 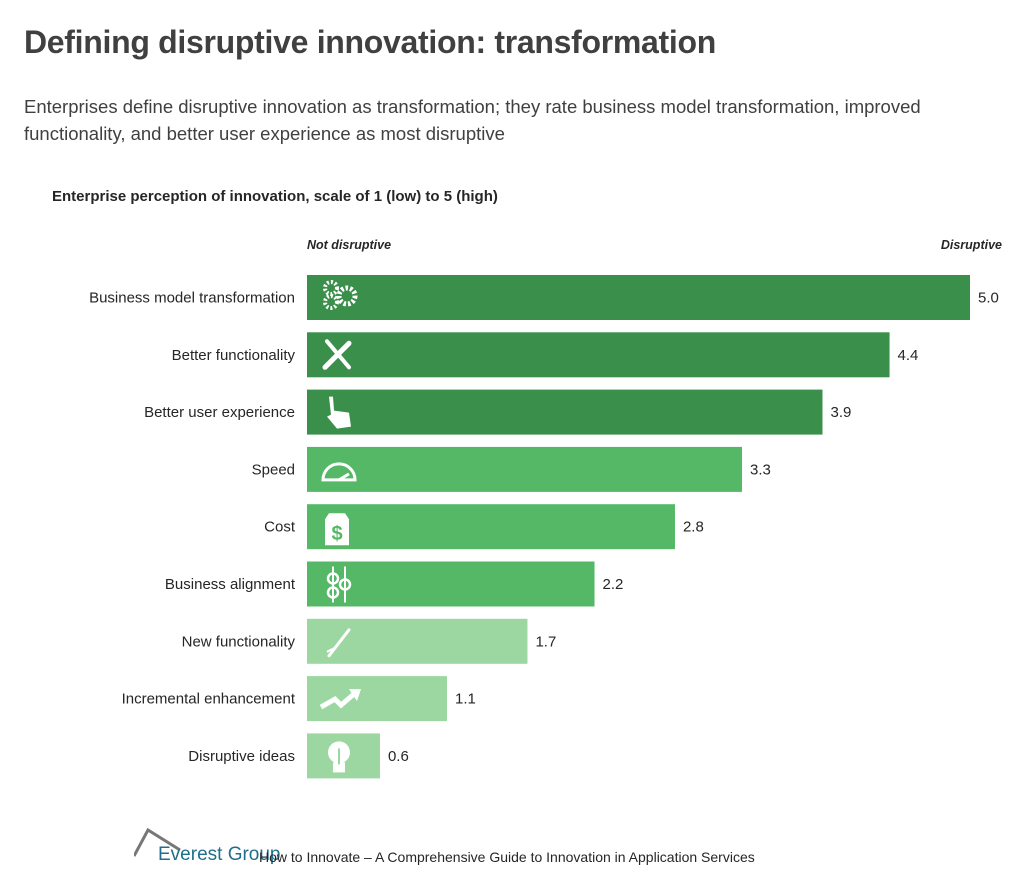 I want to click on value-label: 1.1, so click(x=465, y=699).